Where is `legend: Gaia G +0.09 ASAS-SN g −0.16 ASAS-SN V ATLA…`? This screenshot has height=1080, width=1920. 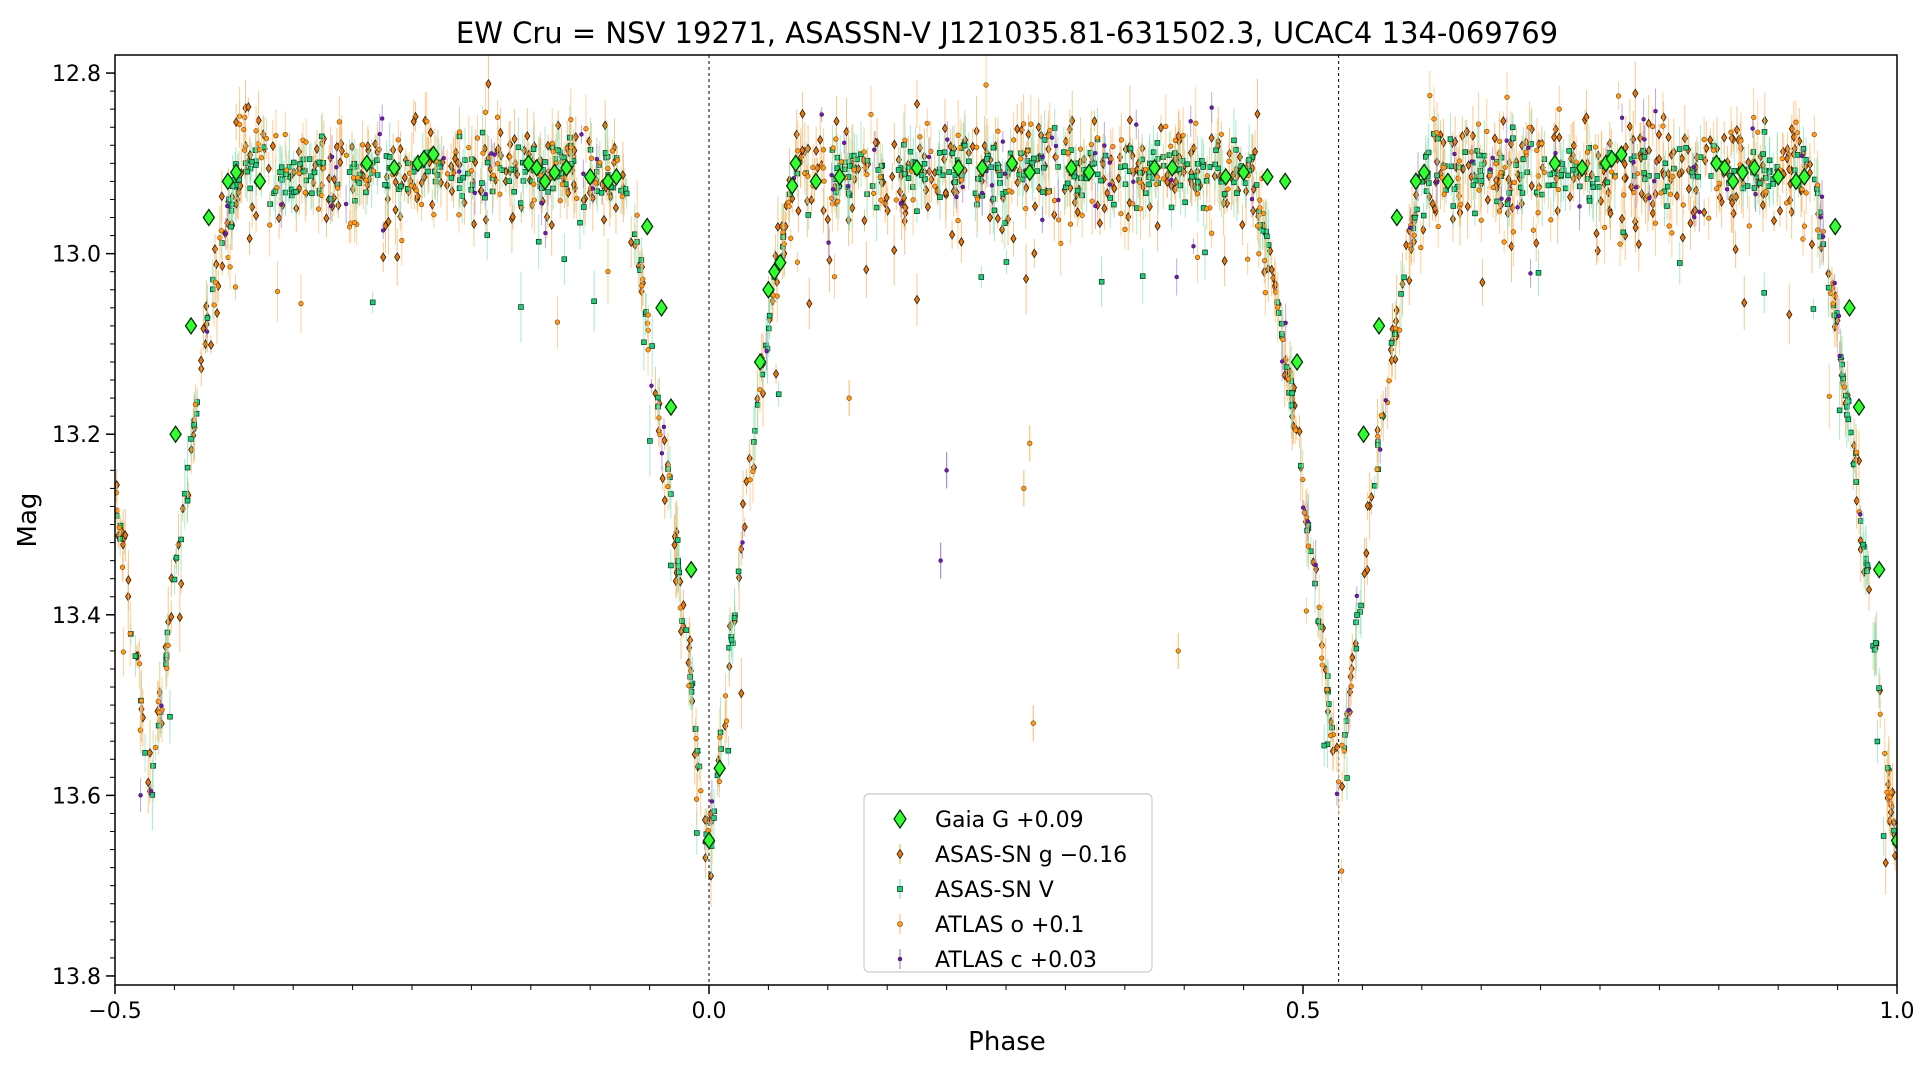
legend: Gaia G +0.09 ASAS-SN g −0.16 ASAS-SN V ATLA… is located at coordinates (1008, 883).